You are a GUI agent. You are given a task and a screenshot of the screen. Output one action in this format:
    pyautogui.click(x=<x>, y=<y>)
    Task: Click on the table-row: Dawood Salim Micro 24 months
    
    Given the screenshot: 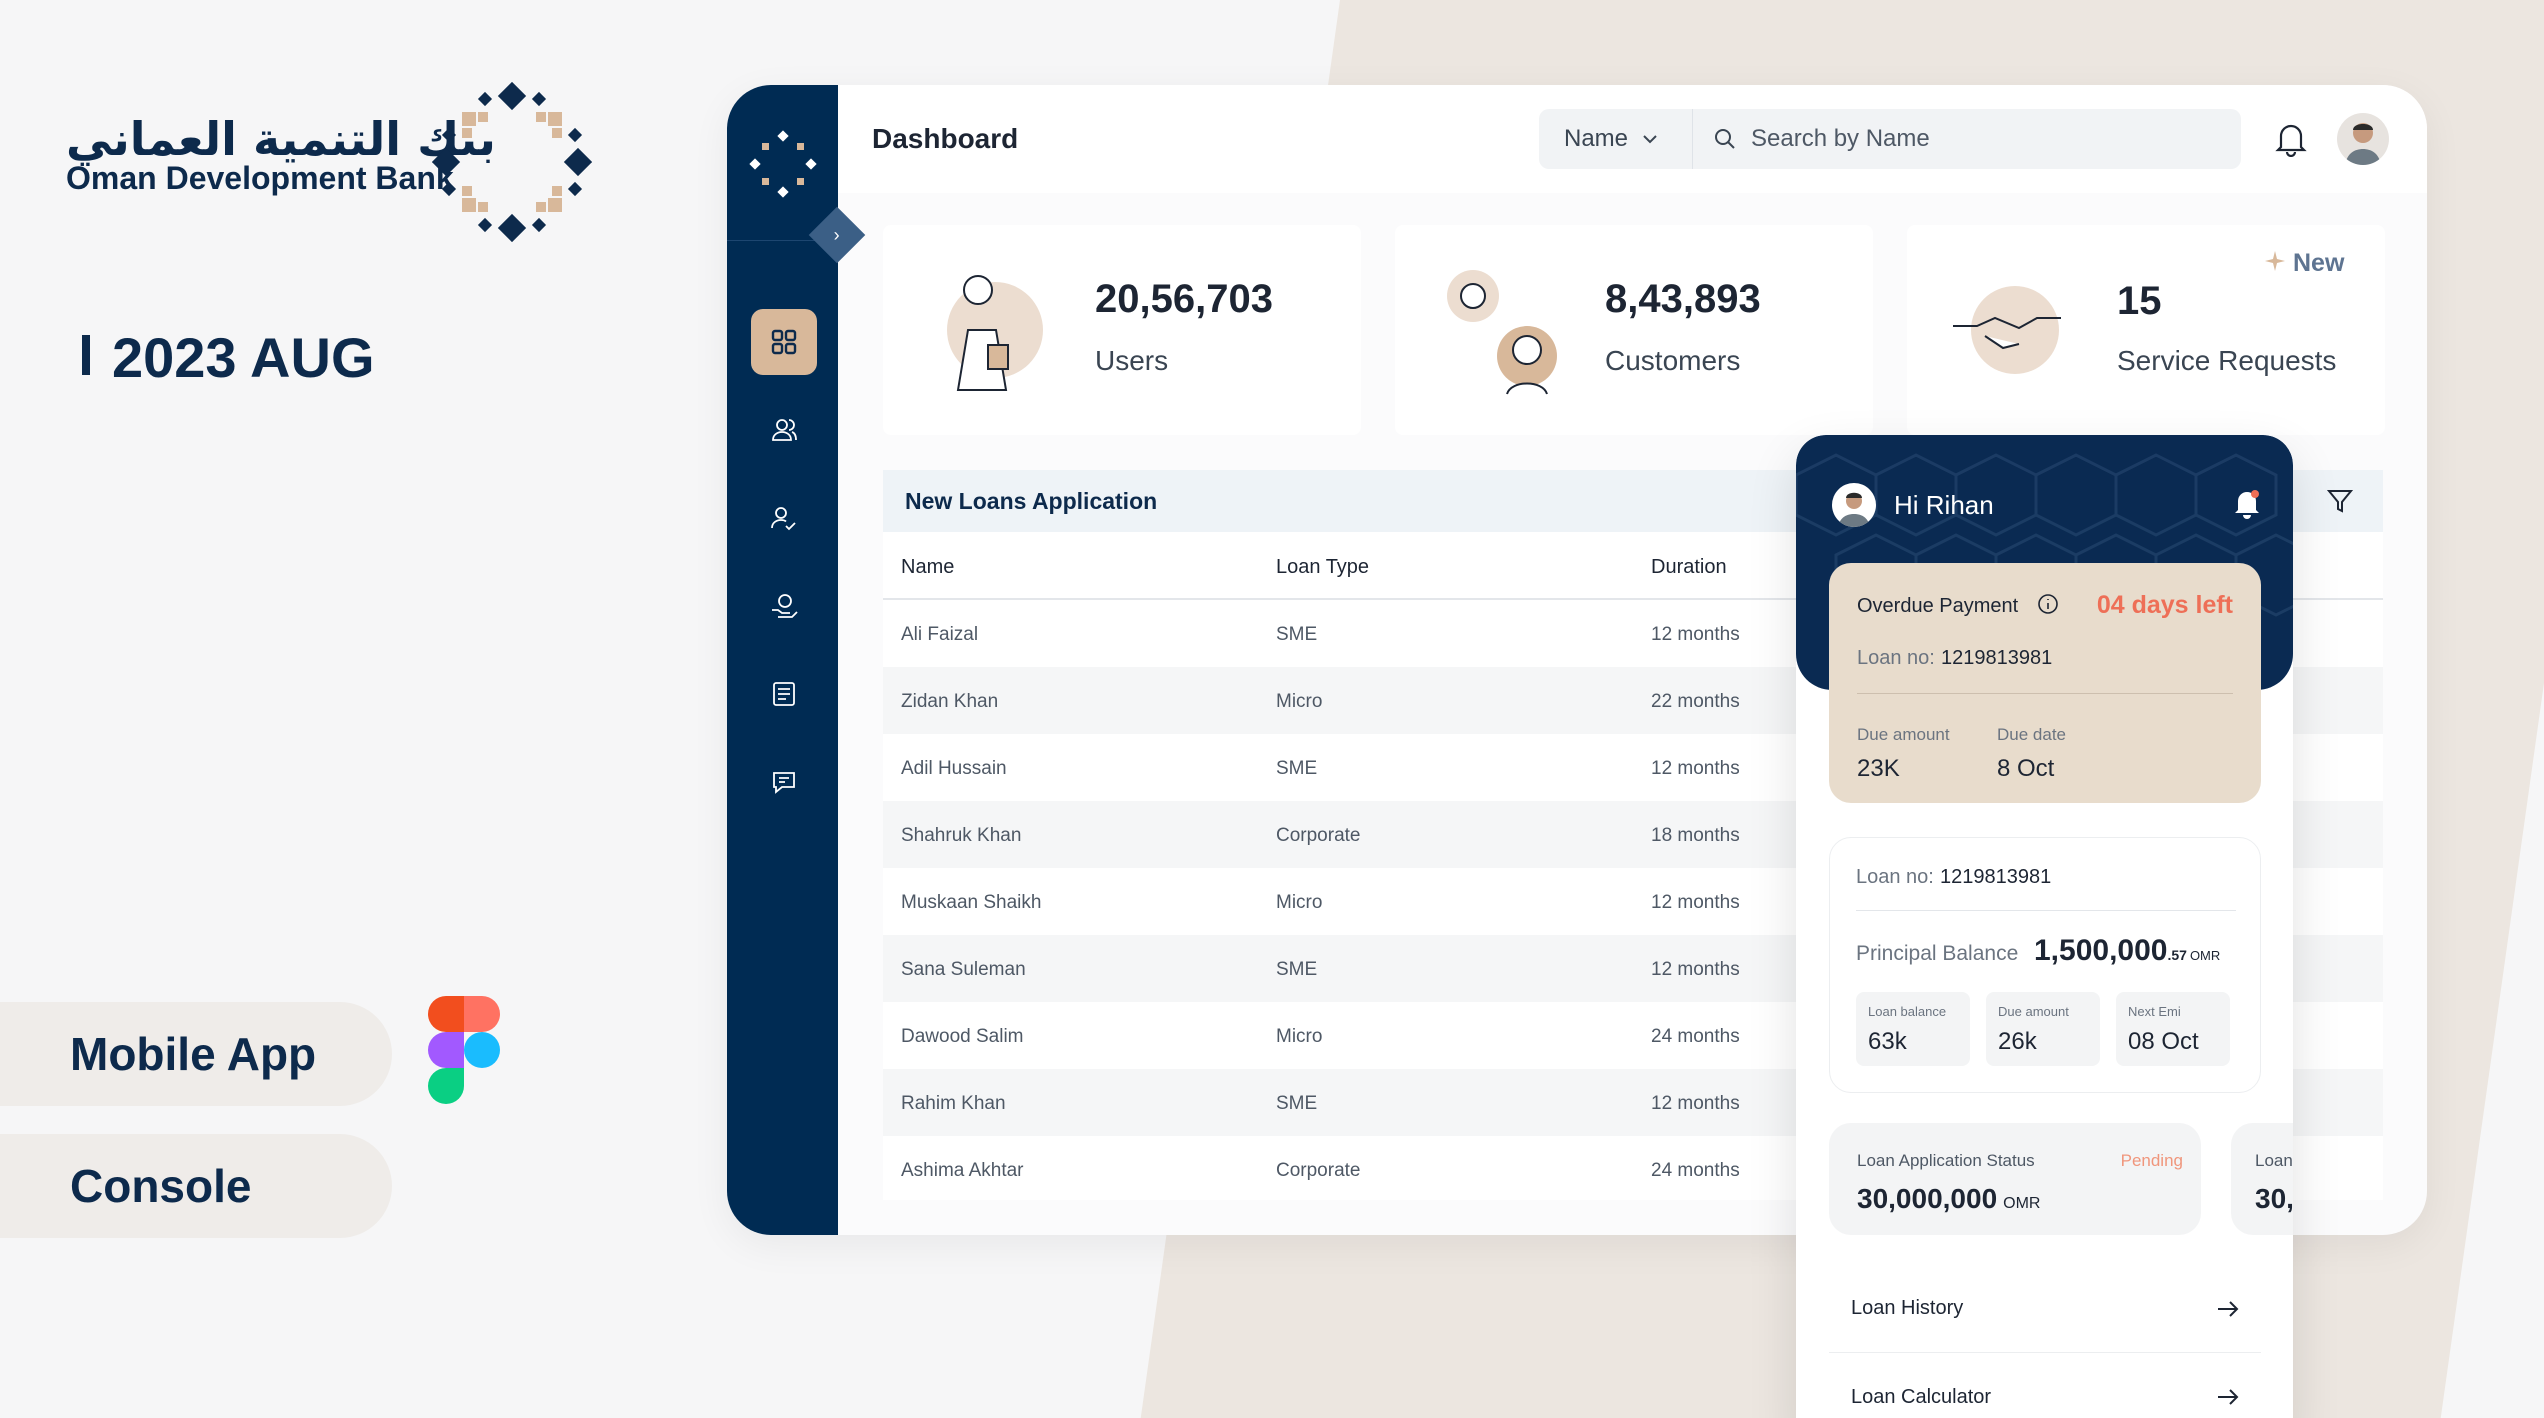 What is the action you would take?
    pyautogui.click(x=1633, y=1035)
    